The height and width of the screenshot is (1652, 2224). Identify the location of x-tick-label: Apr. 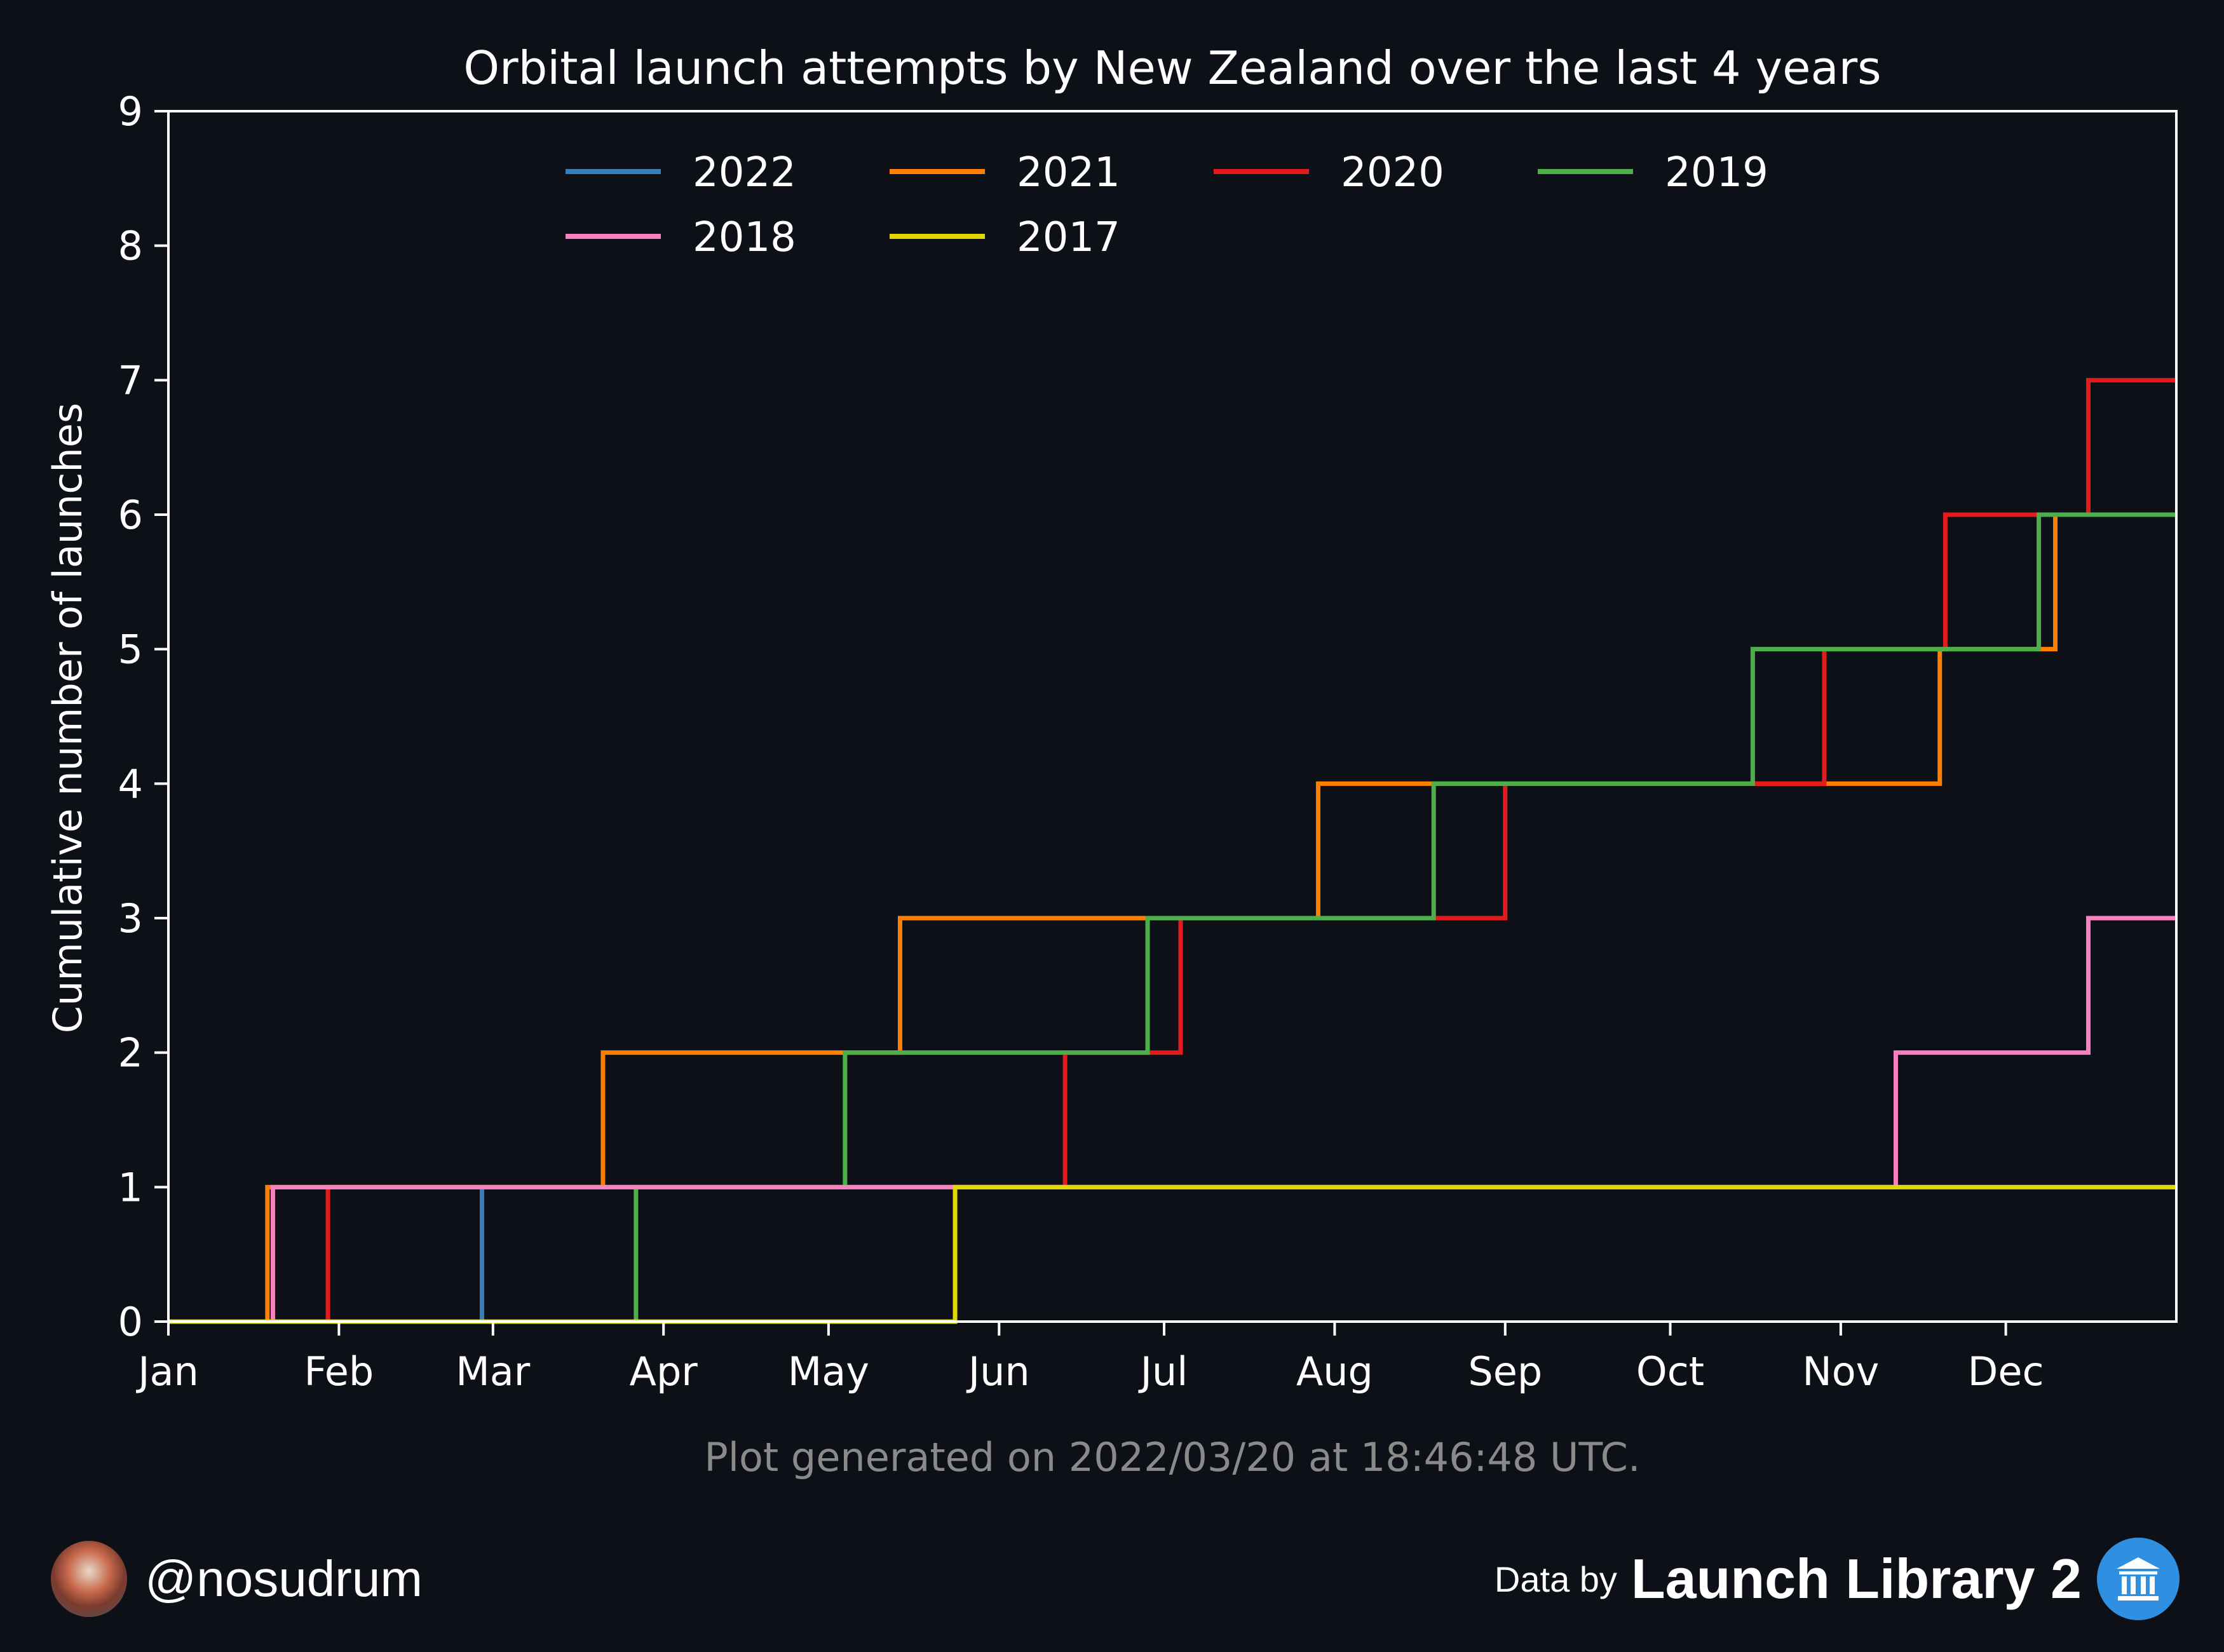
(664, 1371).